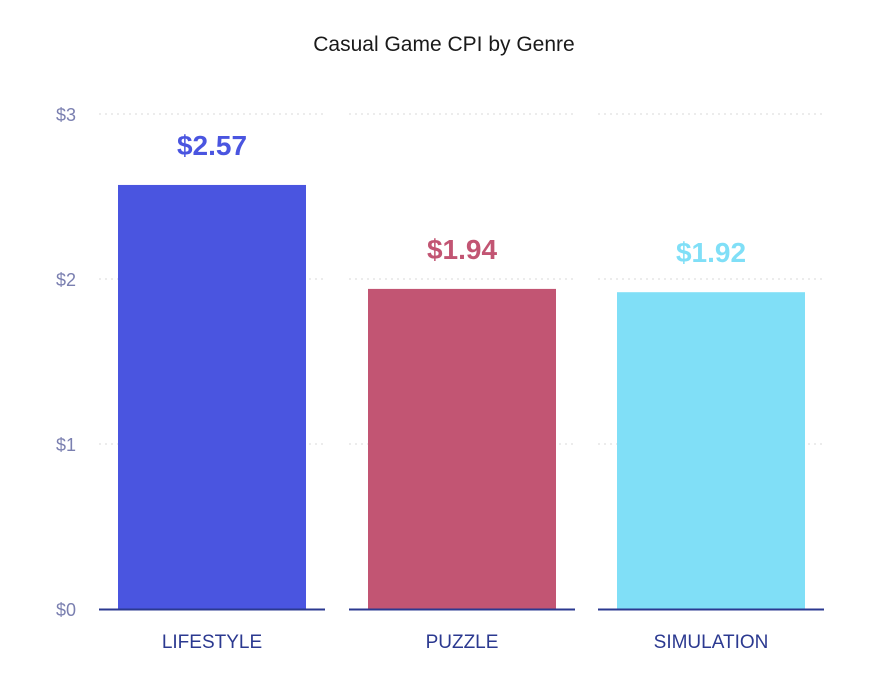 Image resolution: width=888 pixels, height=678 pixels. Describe the element at coordinates (212, 396) in the screenshot. I see `bar-lifestyle` at that location.